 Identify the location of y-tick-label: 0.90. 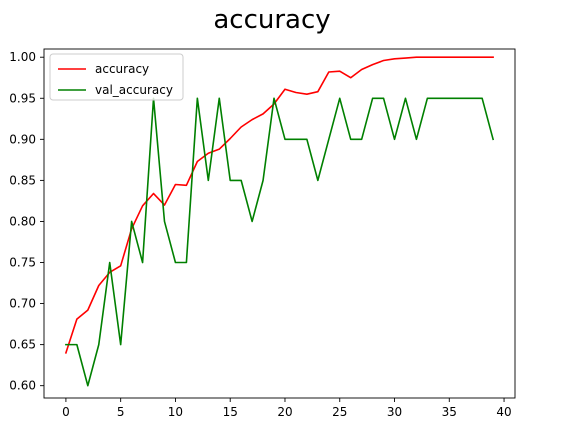
(22, 139).